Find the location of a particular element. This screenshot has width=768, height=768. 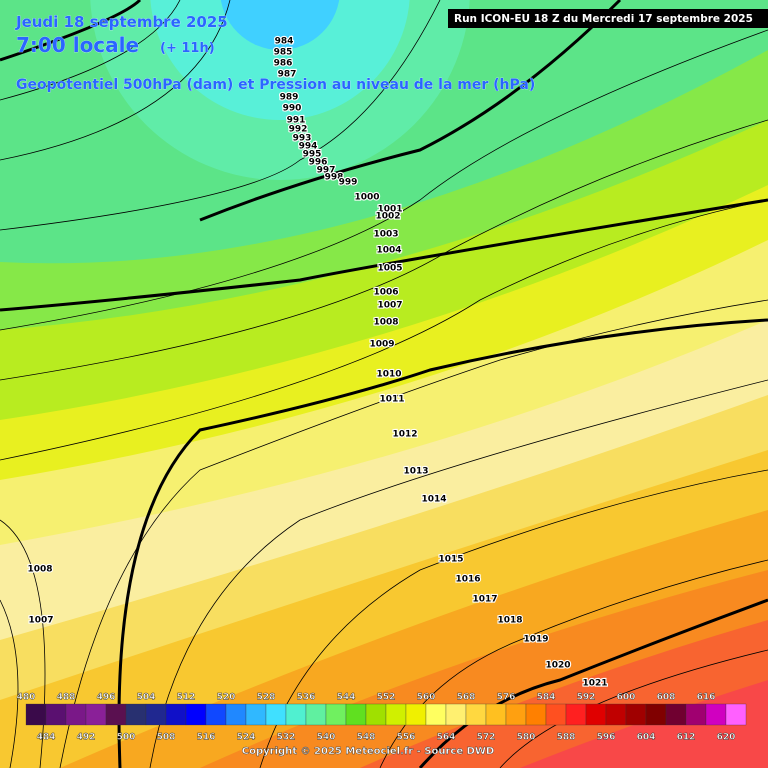

scale-label: 552 is located at coordinates (386, 698).